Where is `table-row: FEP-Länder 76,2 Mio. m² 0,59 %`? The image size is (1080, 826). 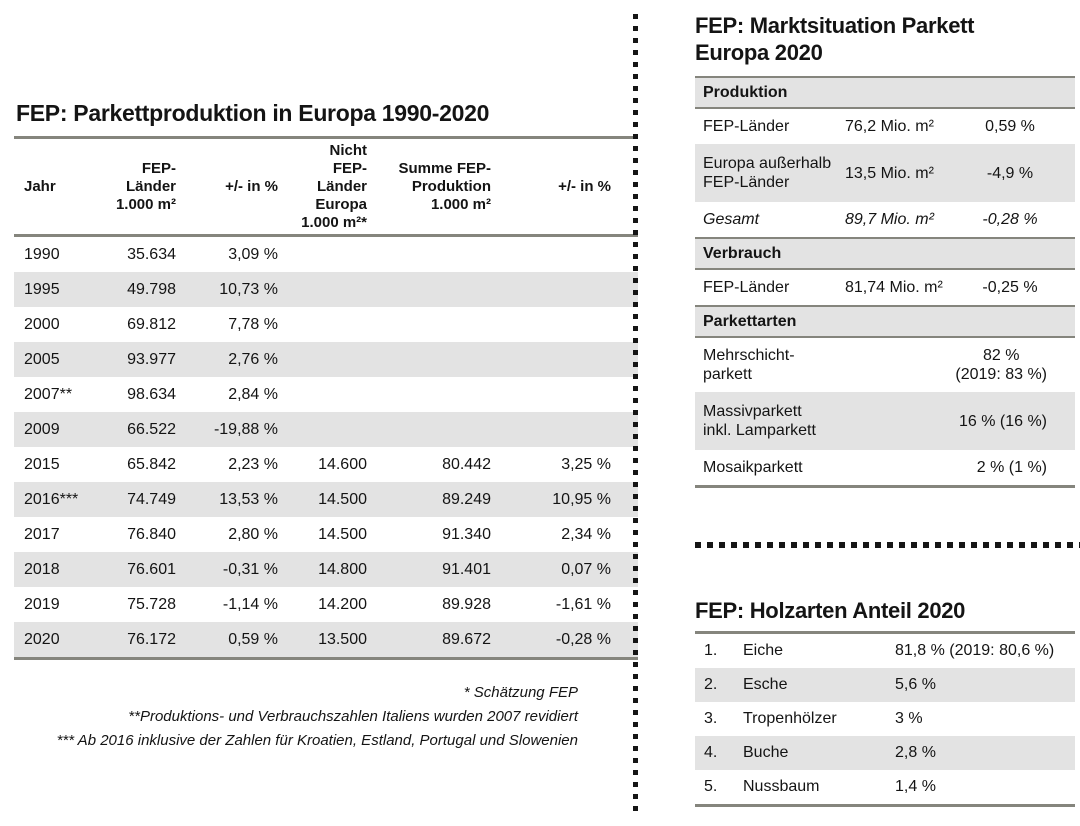 table-row: FEP-Länder 76,2 Mio. m² 0,59 % is located at coordinates (885, 126).